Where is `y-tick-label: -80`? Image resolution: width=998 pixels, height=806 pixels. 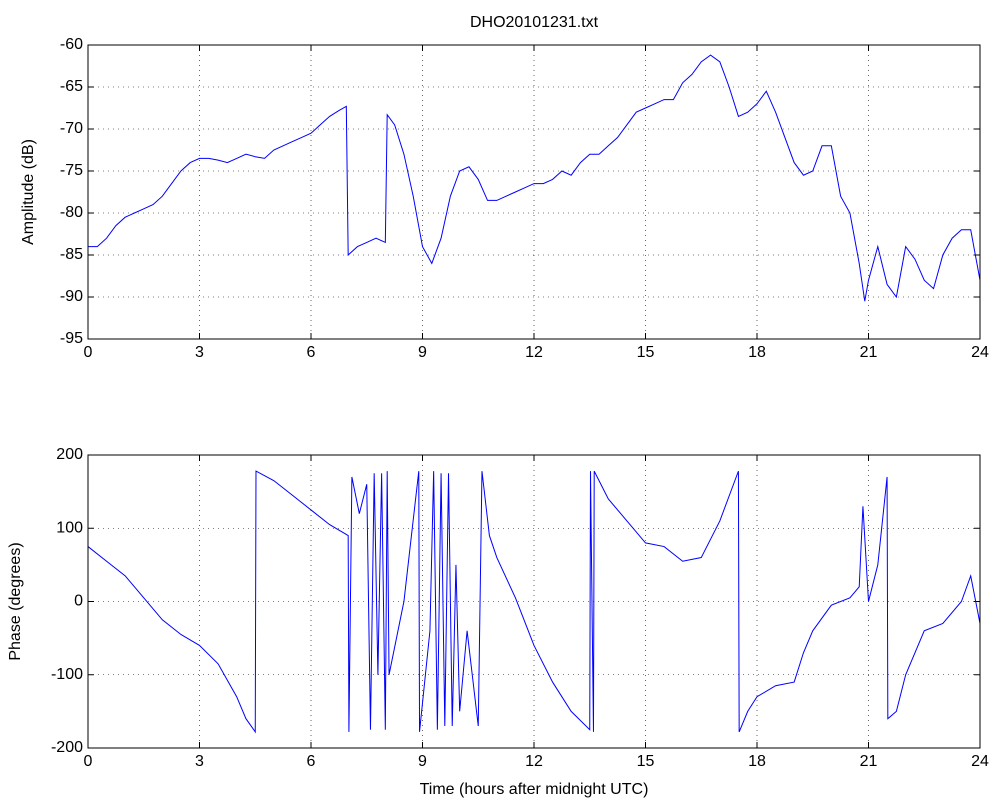 y-tick-label: -80 is located at coordinates (71, 212).